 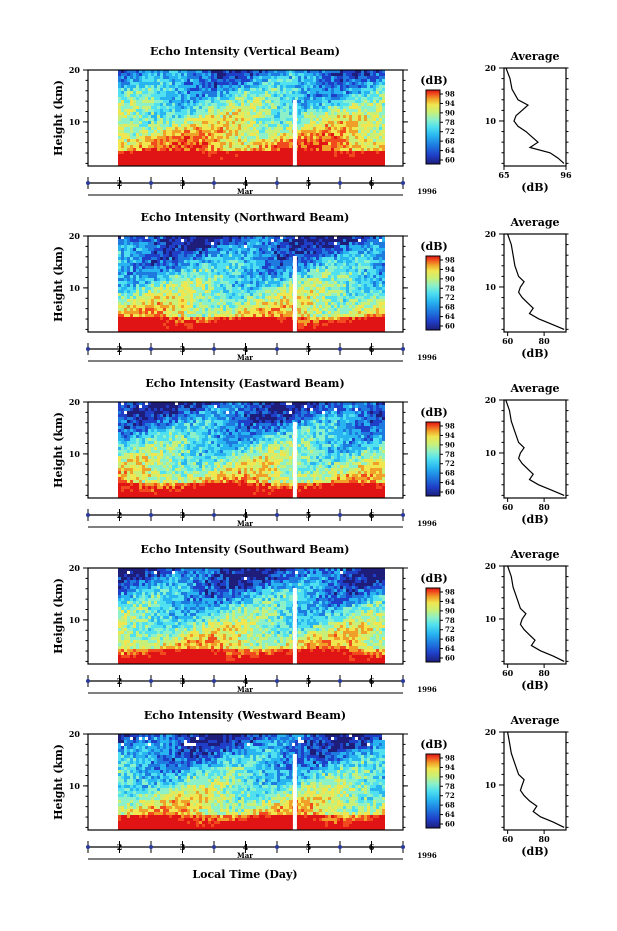 What do you see at coordinates (450, 786) in the screenshot?
I see `colorbar-tick-label: 78` at bounding box center [450, 786].